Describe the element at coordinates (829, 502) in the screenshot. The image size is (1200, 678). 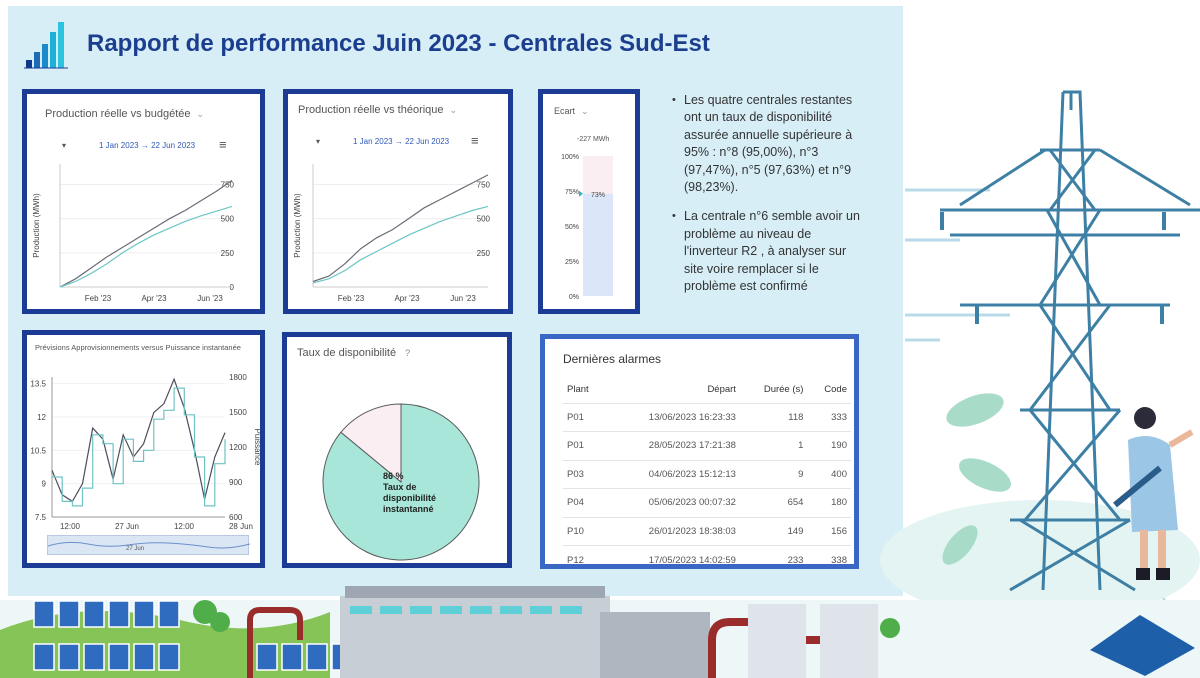
I see `cell-code: 180` at that location.